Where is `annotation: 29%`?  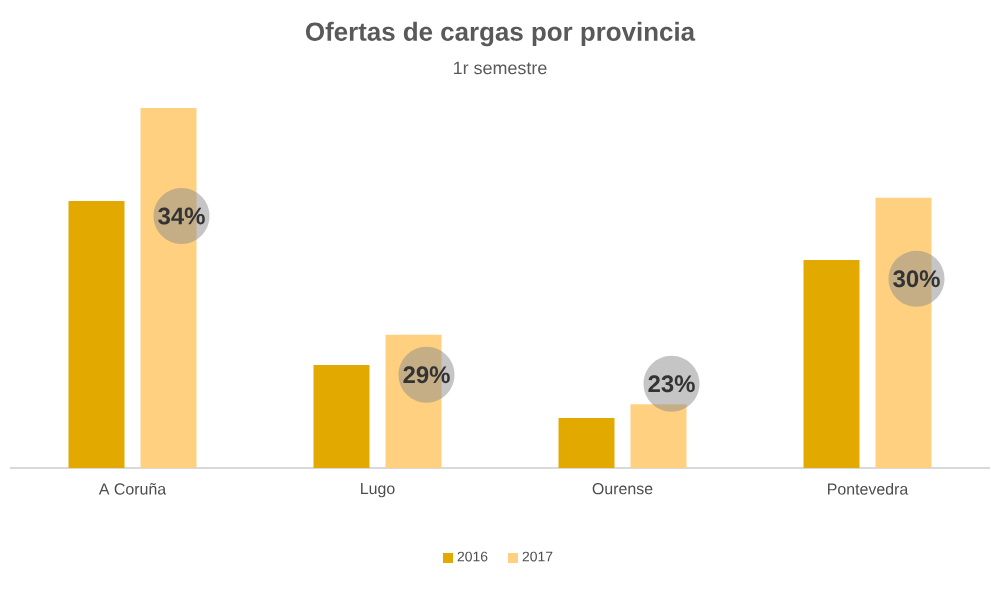 annotation: 29% is located at coordinates (426, 375).